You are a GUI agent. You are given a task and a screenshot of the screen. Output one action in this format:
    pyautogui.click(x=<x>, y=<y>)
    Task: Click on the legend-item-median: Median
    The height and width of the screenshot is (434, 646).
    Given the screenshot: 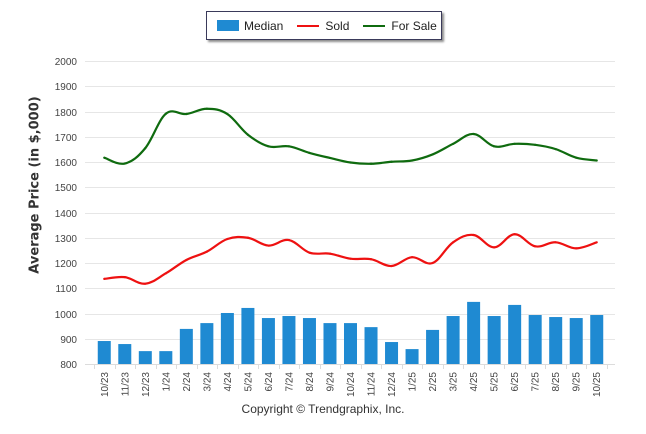 What is the action you would take?
    pyautogui.click(x=250, y=26)
    